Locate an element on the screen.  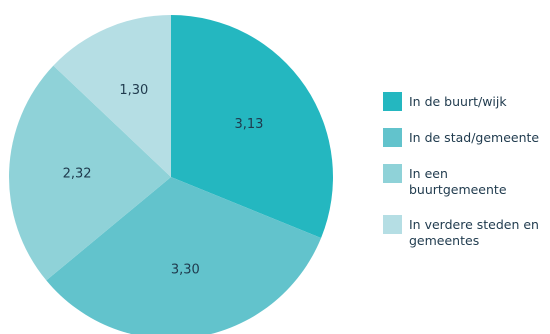
legend-item-buurtgemeente: In een buurtgemeente is located at coordinates (465, 181).